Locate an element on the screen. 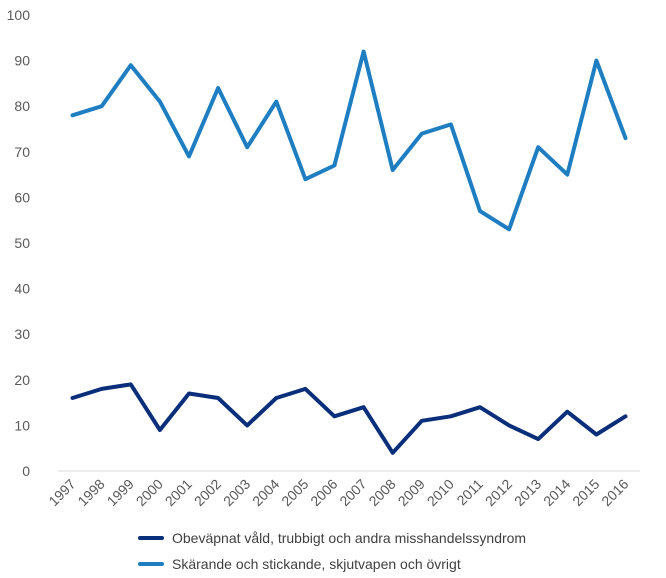 This screenshot has height=578, width=666. x-tick-label: 2010 is located at coordinates (440, 492).